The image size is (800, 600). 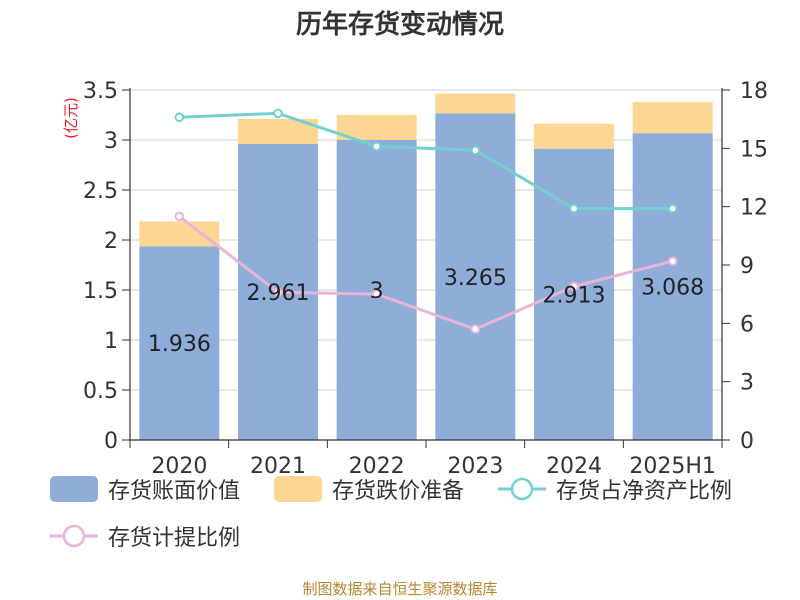 What do you see at coordinates (278, 466) in the screenshot?
I see `x-tick-label: 2021` at bounding box center [278, 466].